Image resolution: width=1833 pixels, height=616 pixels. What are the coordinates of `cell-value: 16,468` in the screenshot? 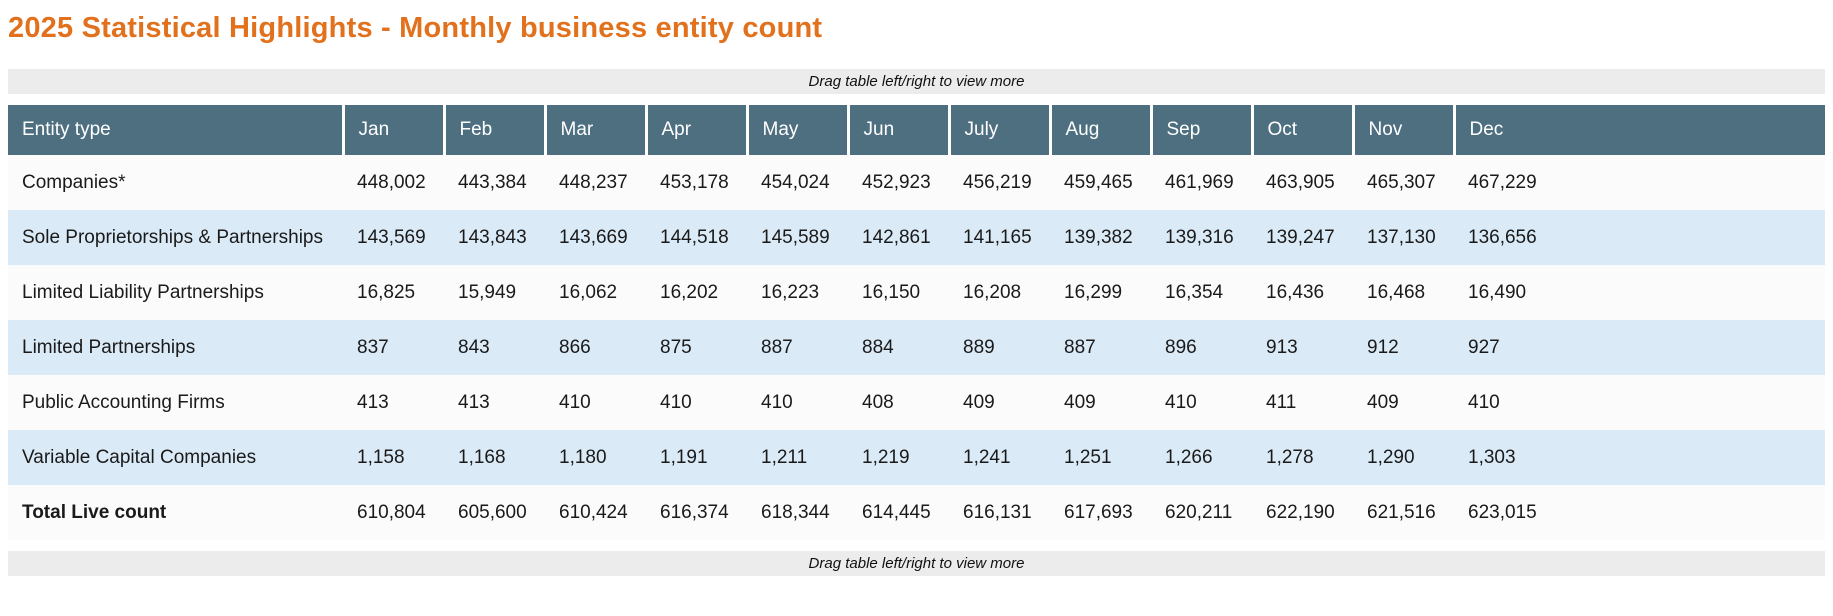 It's located at (1396, 292).